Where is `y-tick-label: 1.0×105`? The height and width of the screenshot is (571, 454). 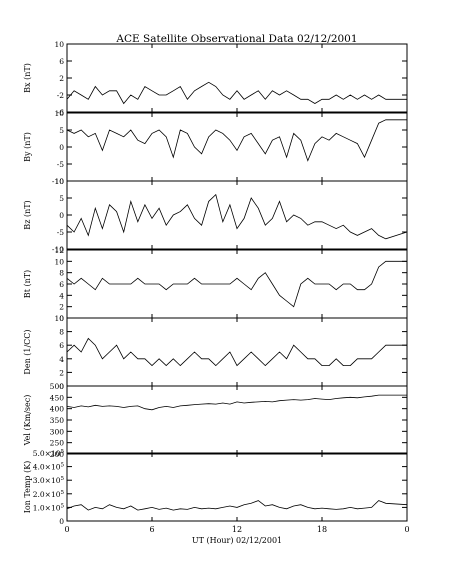 y-tick-label: 1.0×105 is located at coordinates (49, 507).